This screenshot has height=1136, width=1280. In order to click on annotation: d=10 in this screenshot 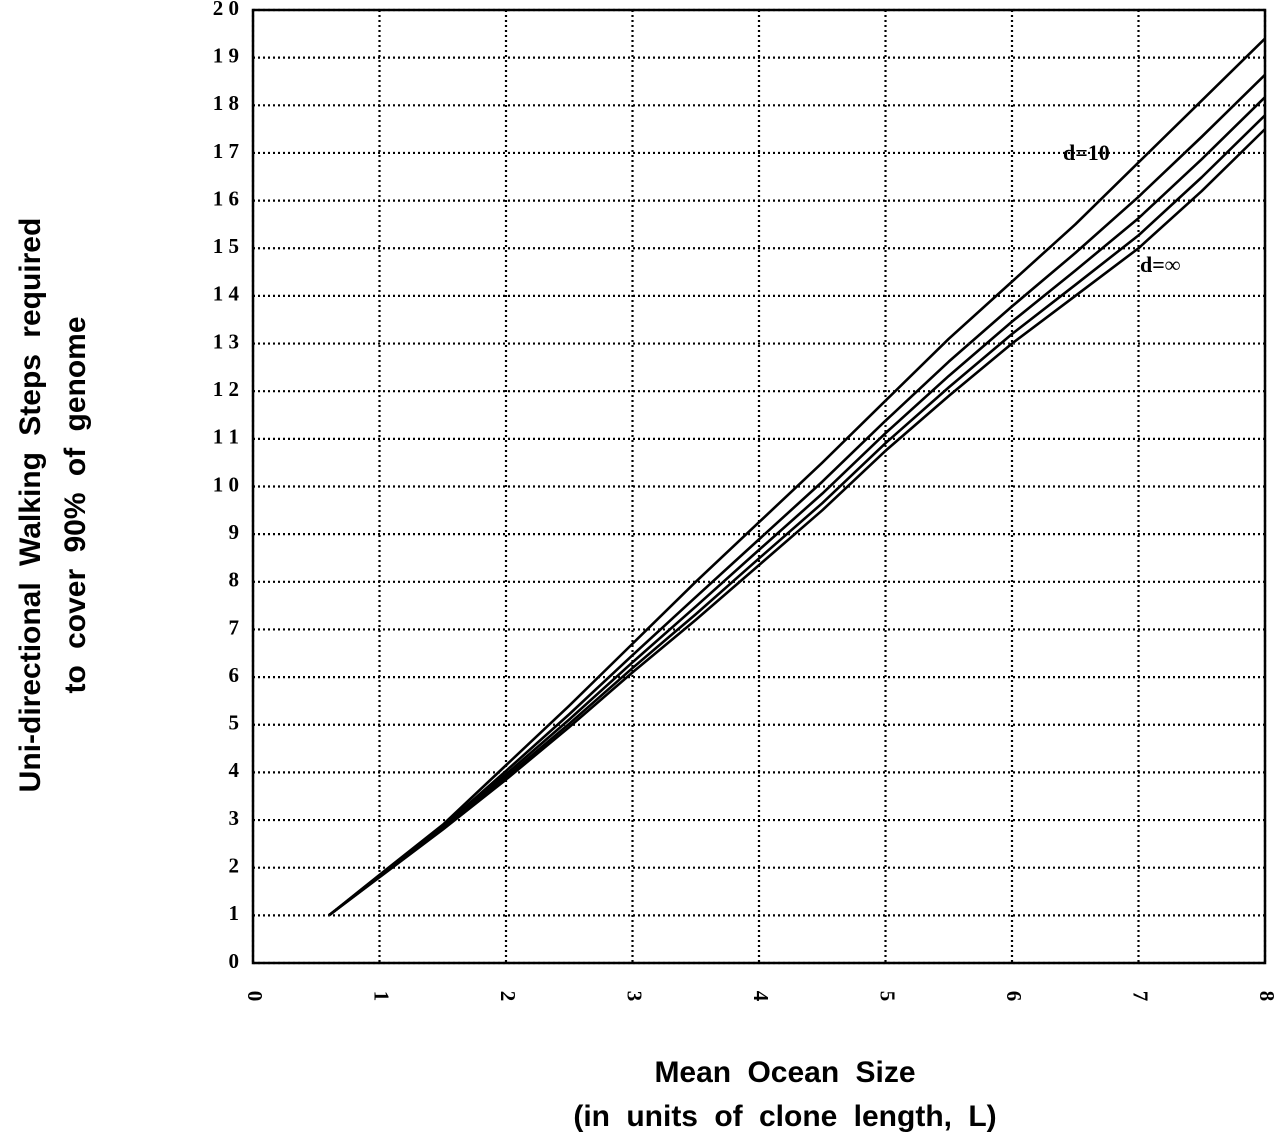, I will do `click(1086, 152)`.